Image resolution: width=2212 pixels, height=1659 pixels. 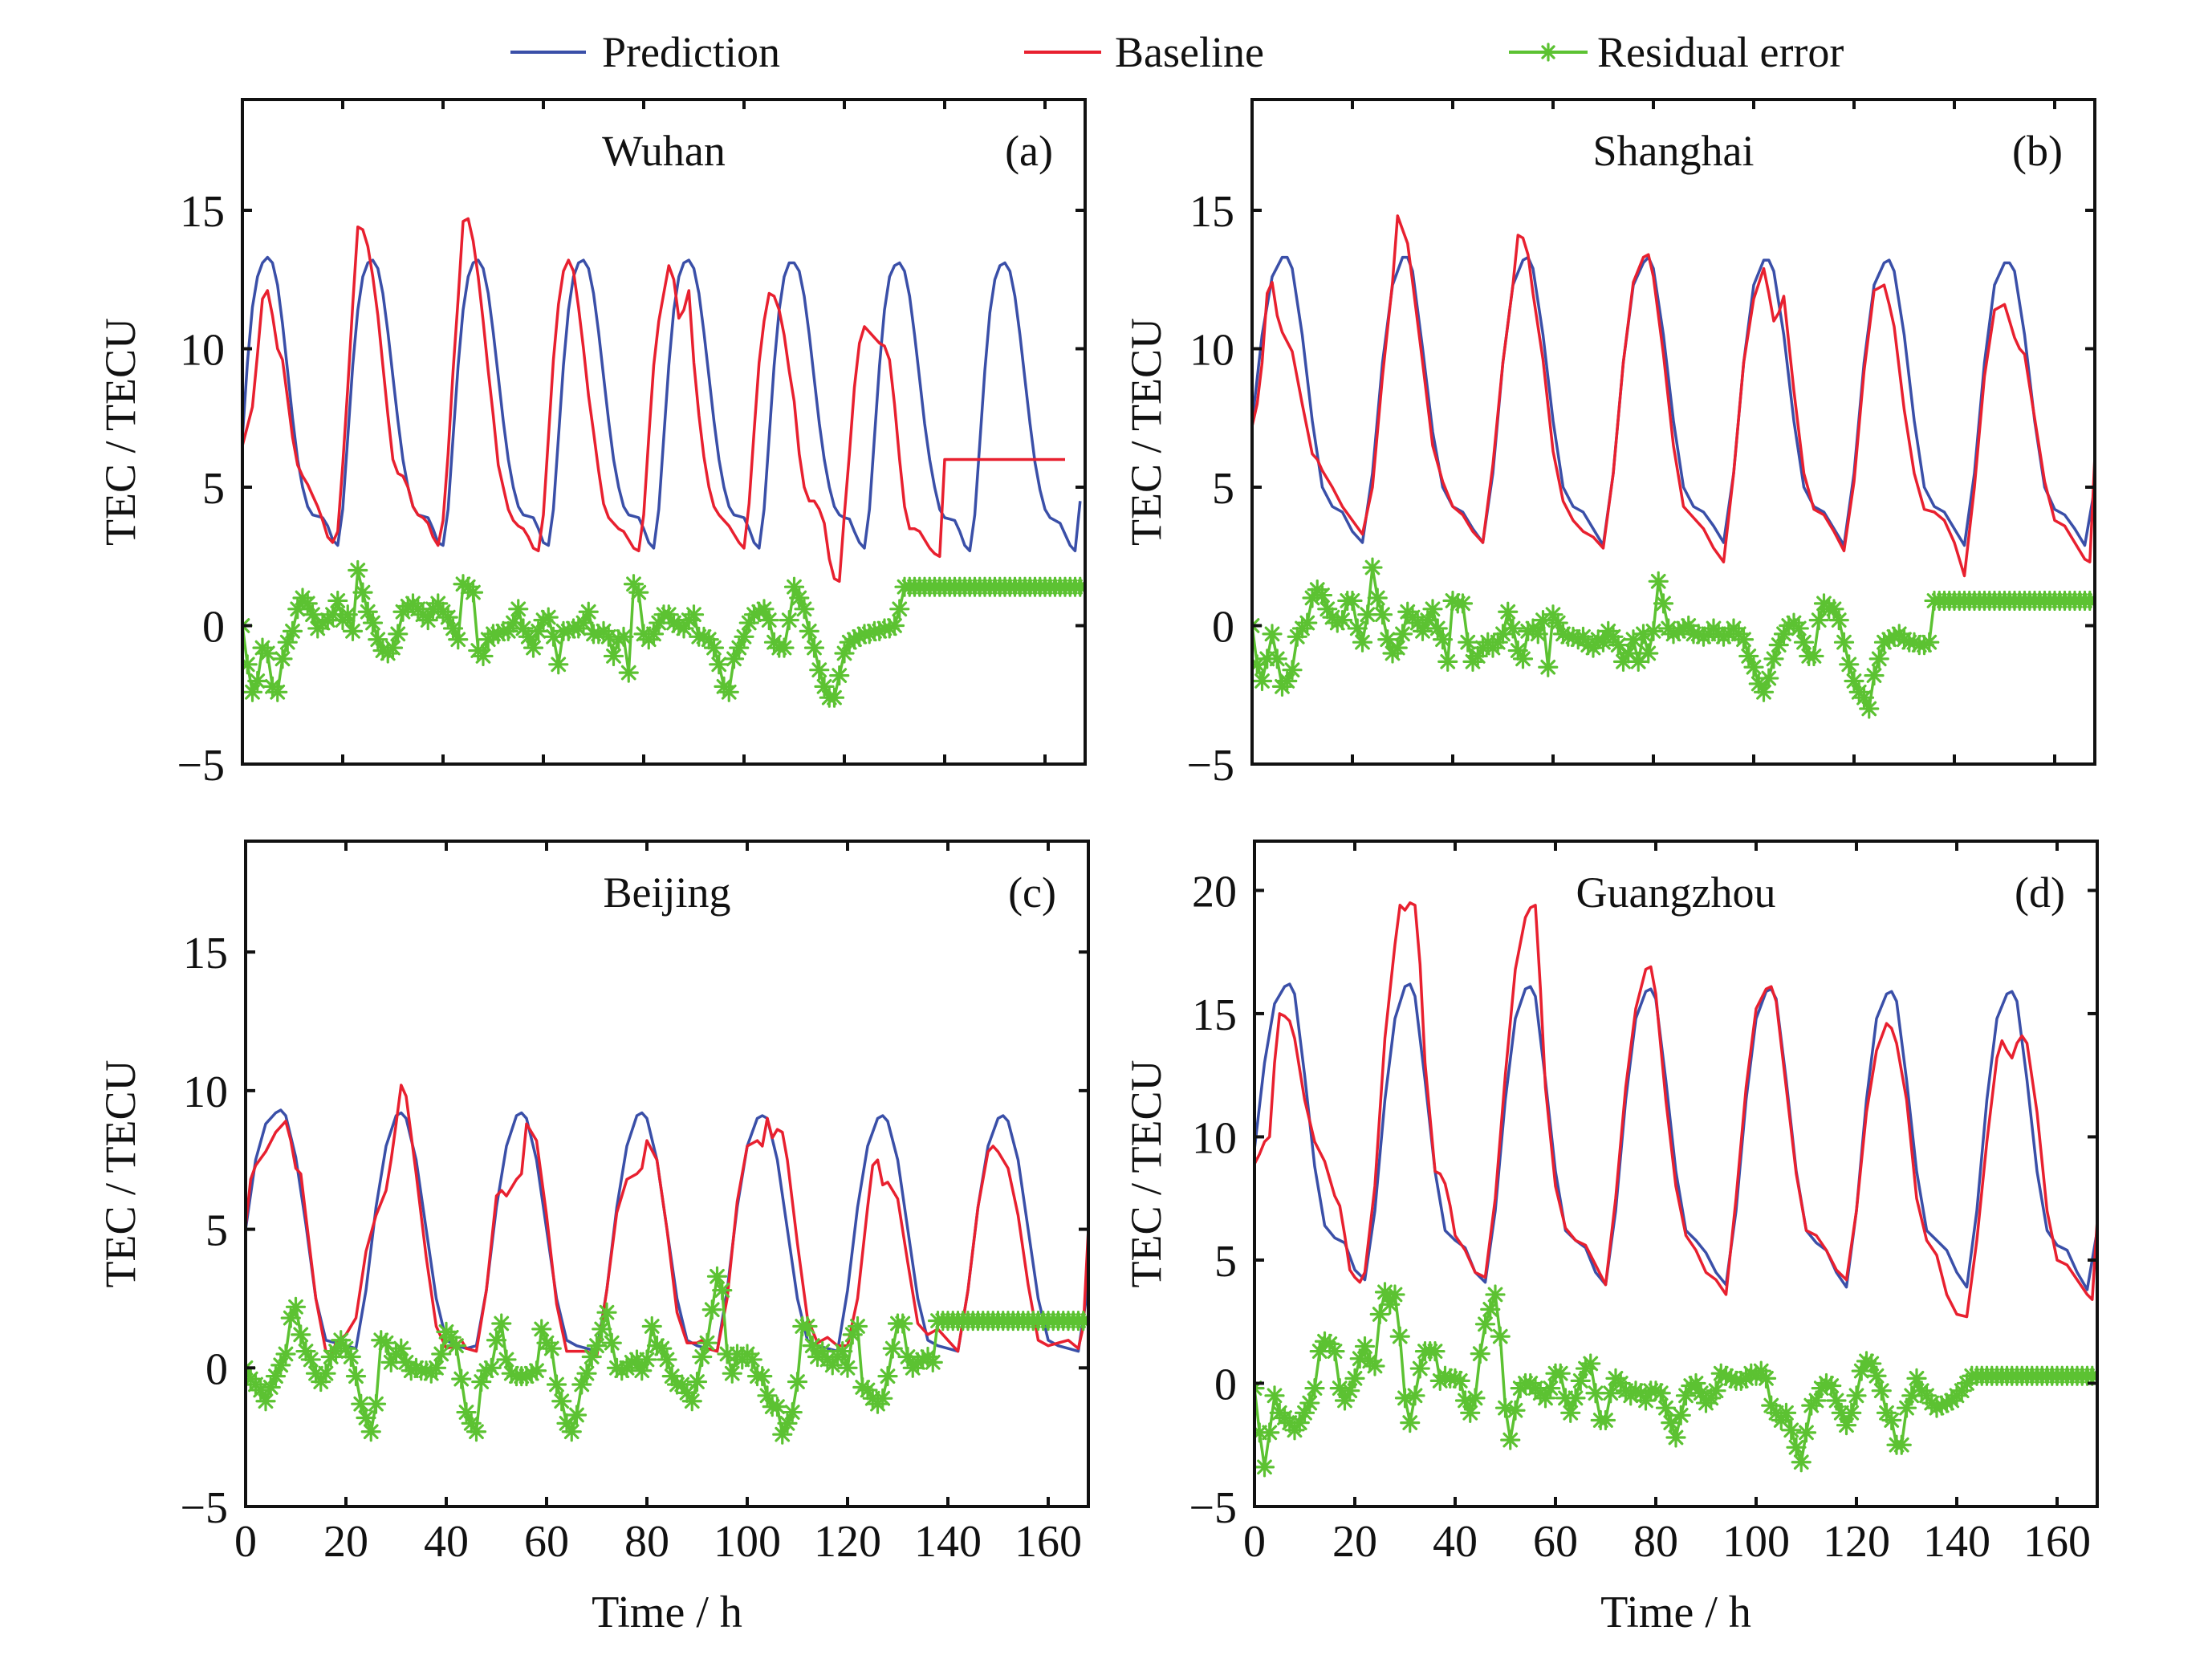 What do you see at coordinates (664, 151) in the screenshot?
I see `panel-title: Wuhan` at bounding box center [664, 151].